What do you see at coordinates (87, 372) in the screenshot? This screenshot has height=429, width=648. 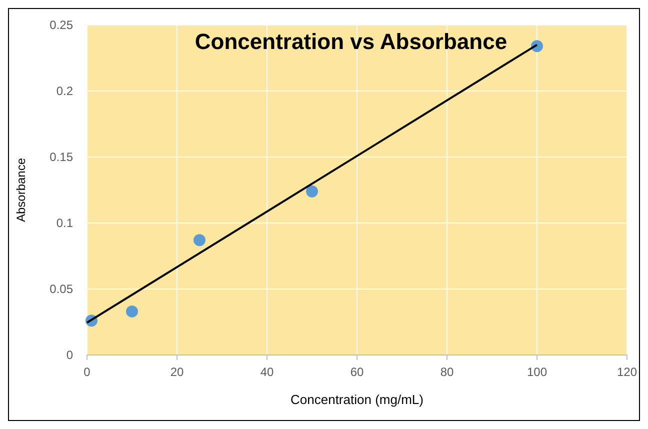 I see `x-tick-label: 0` at bounding box center [87, 372].